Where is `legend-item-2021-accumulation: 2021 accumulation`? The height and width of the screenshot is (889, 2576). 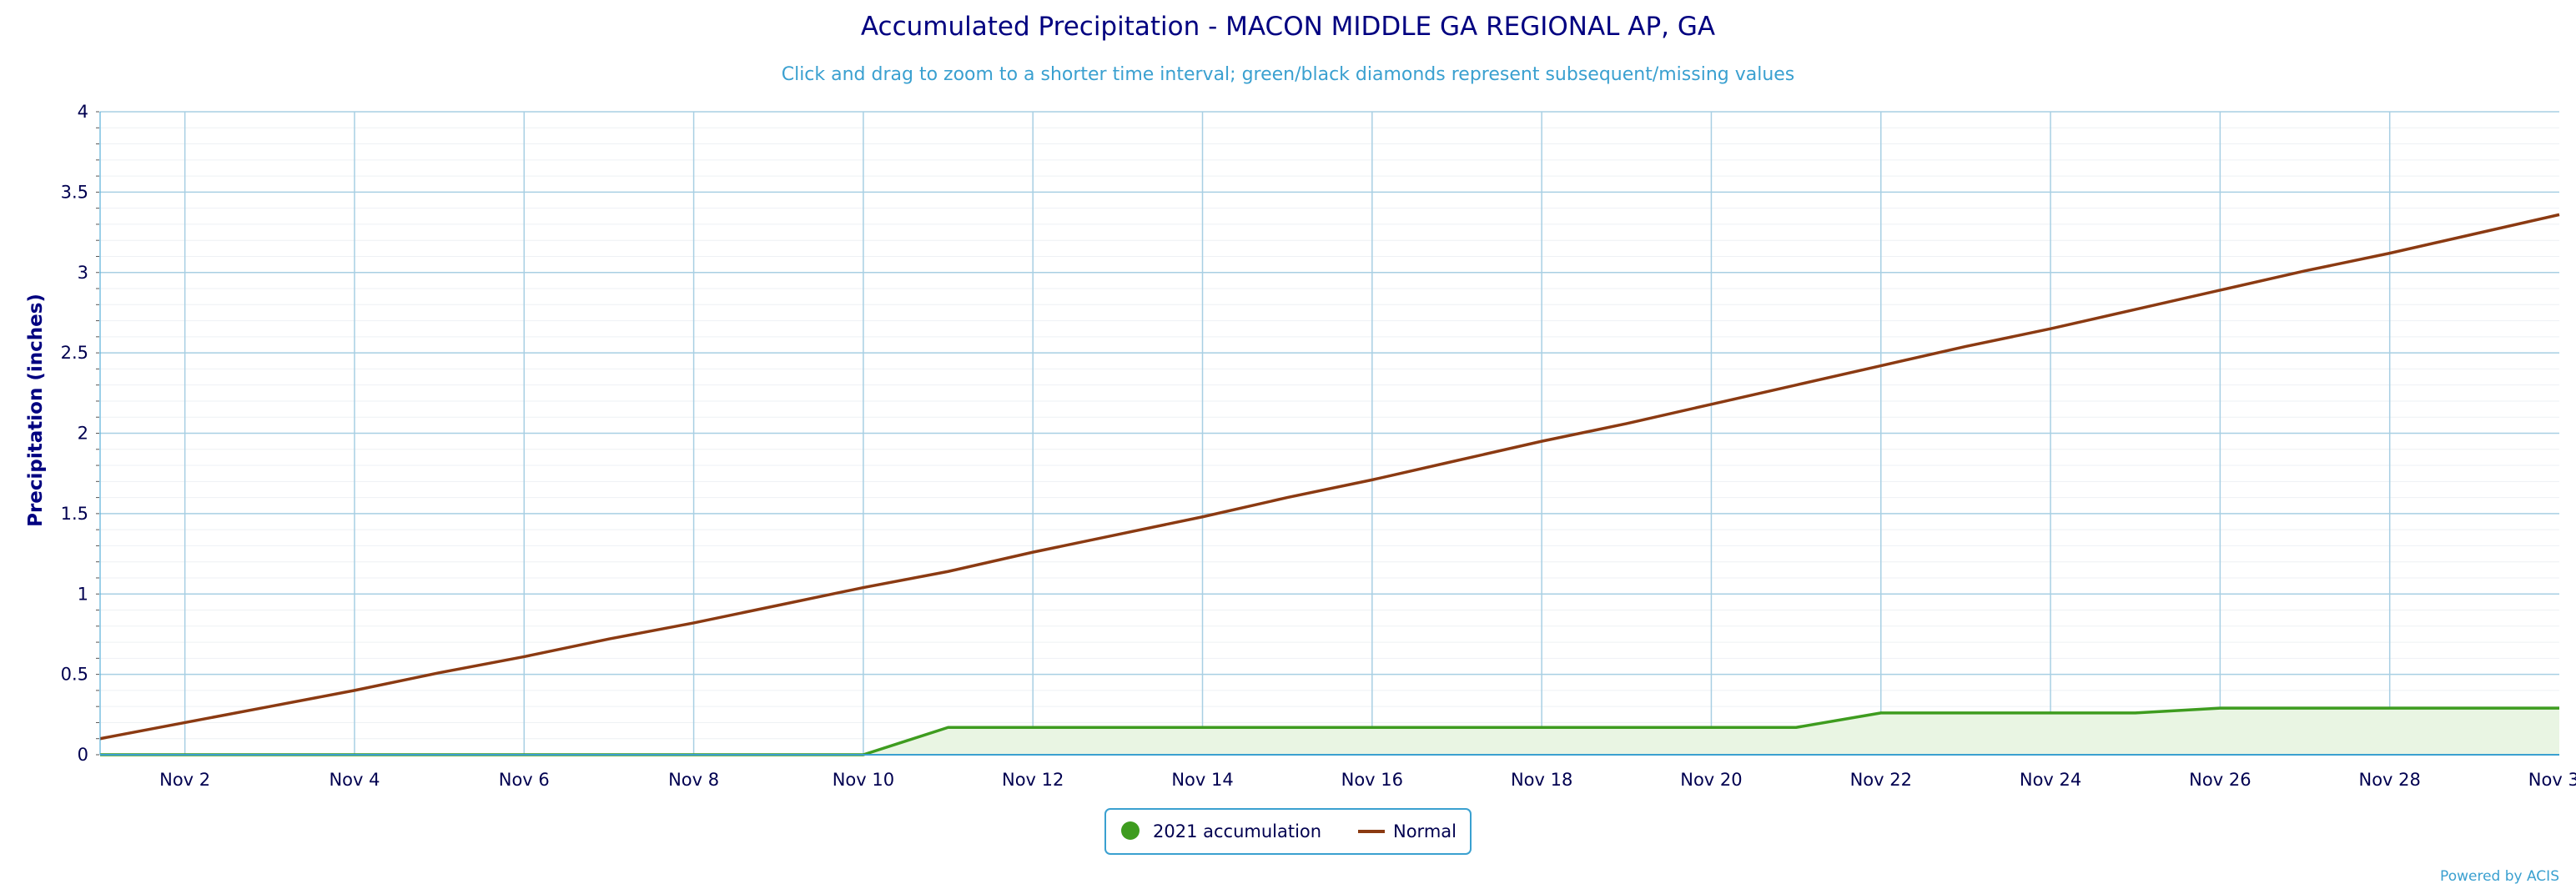 legend-item-2021-accumulation: 2021 accumulation is located at coordinates (1221, 831).